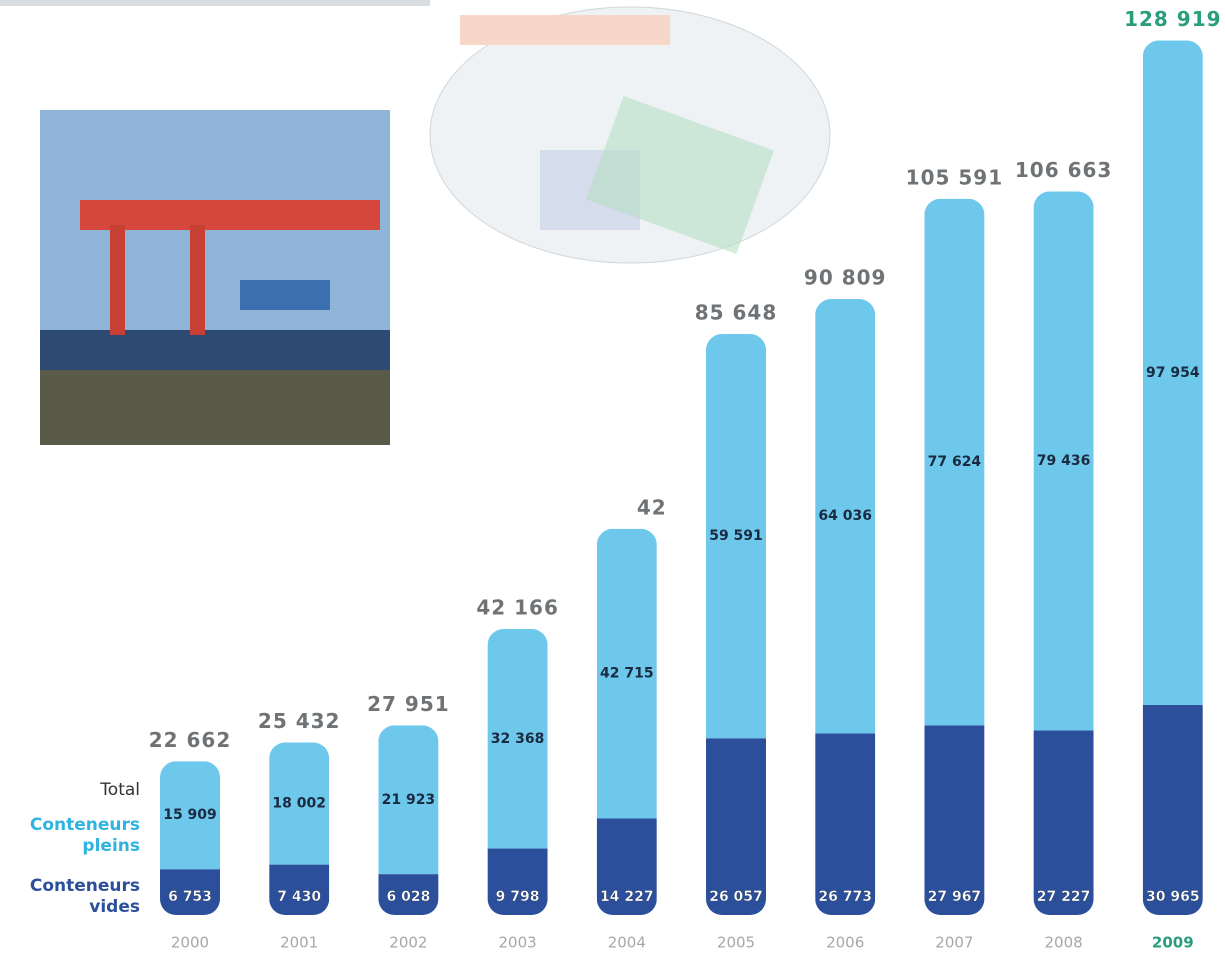 The height and width of the screenshot is (954, 1225). Describe the element at coordinates (736, 943) in the screenshot. I see `x-tick-label: 2005` at that location.